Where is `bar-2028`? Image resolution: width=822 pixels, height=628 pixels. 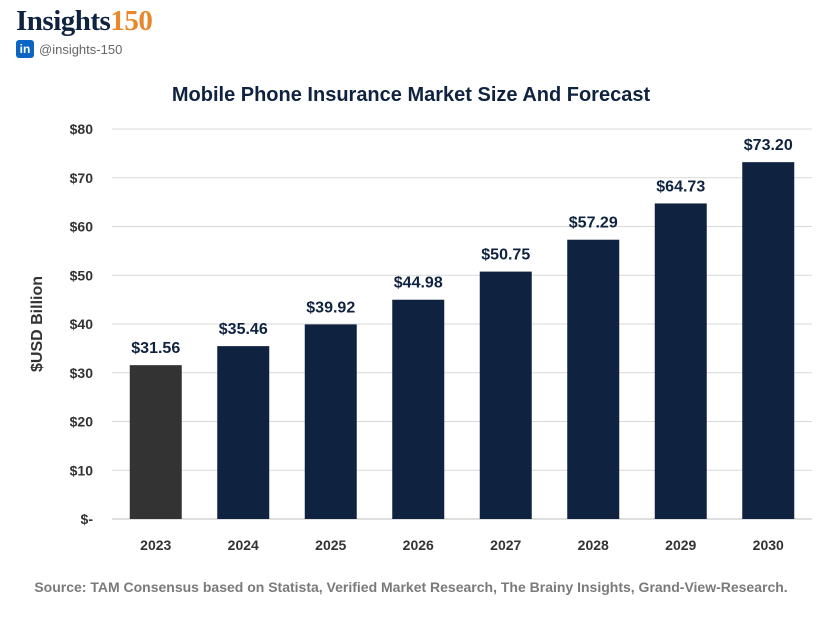 bar-2028 is located at coordinates (593, 379).